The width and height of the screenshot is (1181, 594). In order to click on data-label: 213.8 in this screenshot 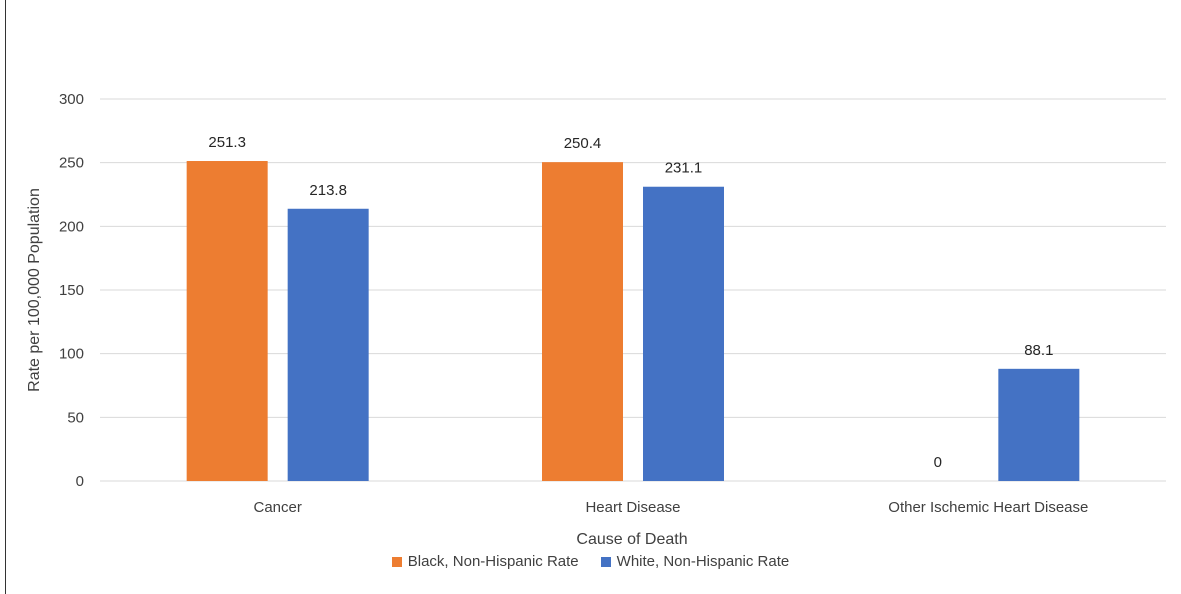, I will do `click(328, 190)`.